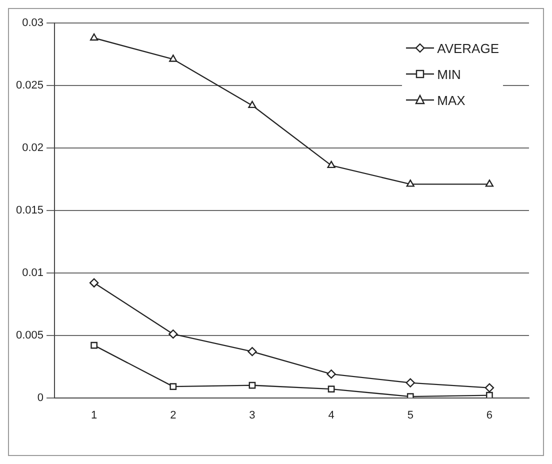  I want to click on legend-label: MIN, so click(449, 74).